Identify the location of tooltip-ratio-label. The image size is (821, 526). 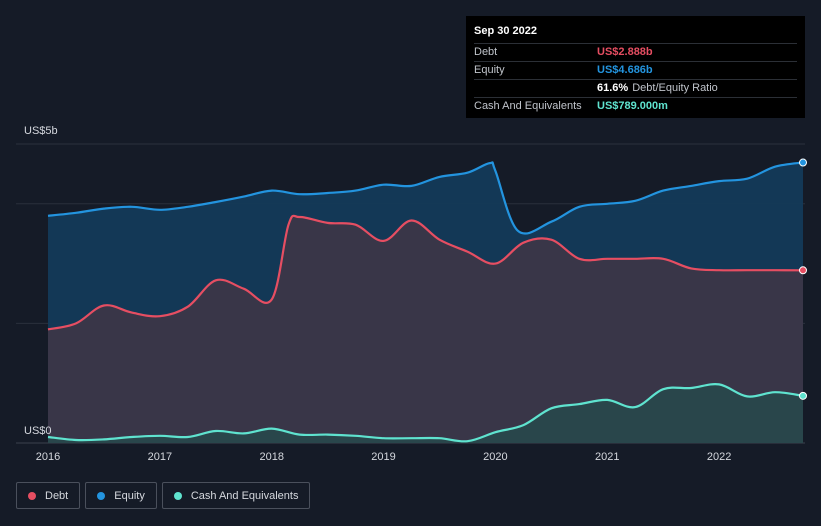
(535, 88).